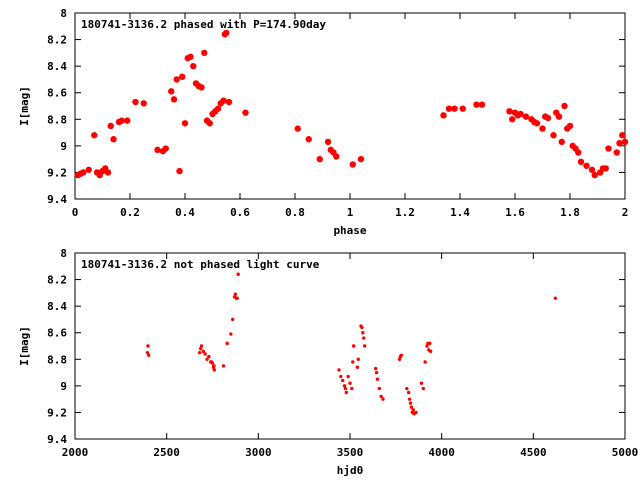  I want to click on chart-title: 180741-3136.2 phased with P=174.90day, so click(203, 24).